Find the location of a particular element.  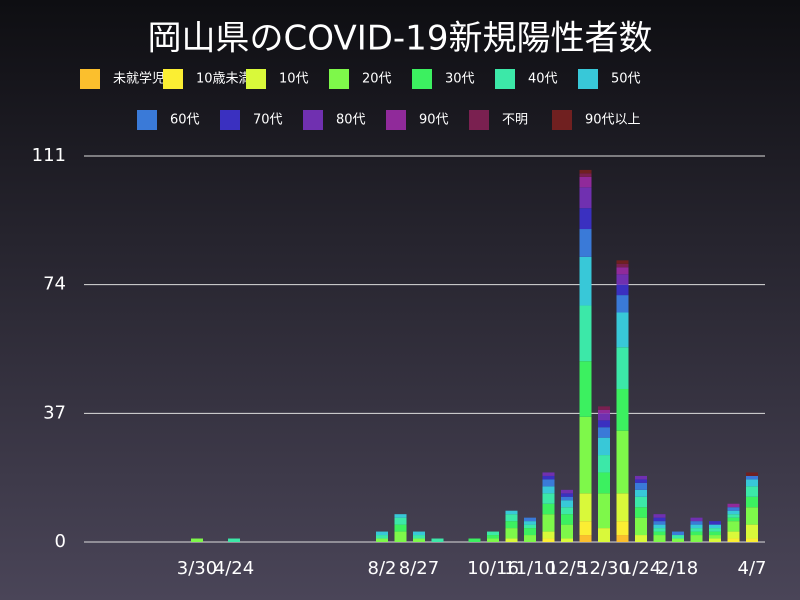

legend-label: 20代 is located at coordinates (377, 79).